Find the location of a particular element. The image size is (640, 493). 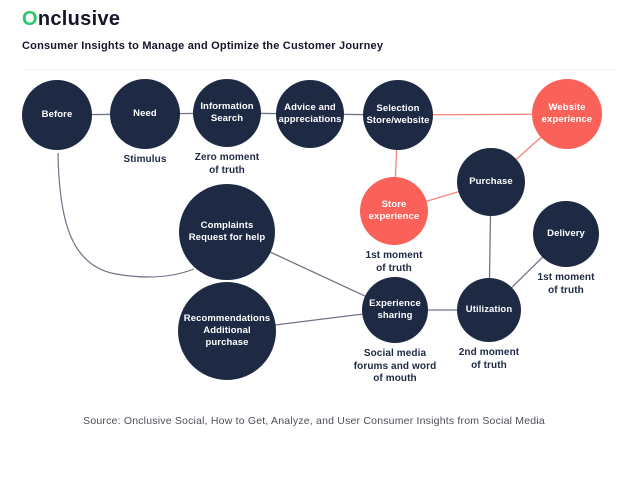

node-information-search: Information Search is located at coordinates (227, 113).